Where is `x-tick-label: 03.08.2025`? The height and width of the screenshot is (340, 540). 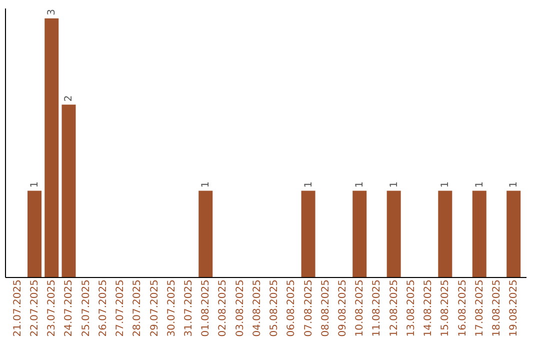
x-tick-label: 03.08.2025 is located at coordinates (240, 308).